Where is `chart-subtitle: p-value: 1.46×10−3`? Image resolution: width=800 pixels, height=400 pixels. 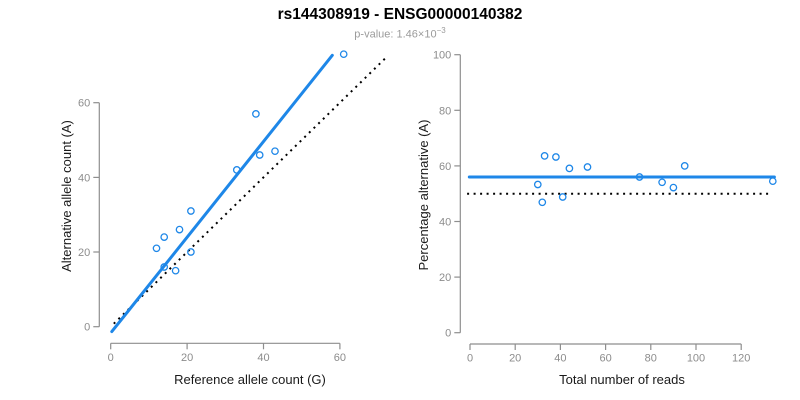 chart-subtitle: p-value: 1.46×10−3 is located at coordinates (400, 33).